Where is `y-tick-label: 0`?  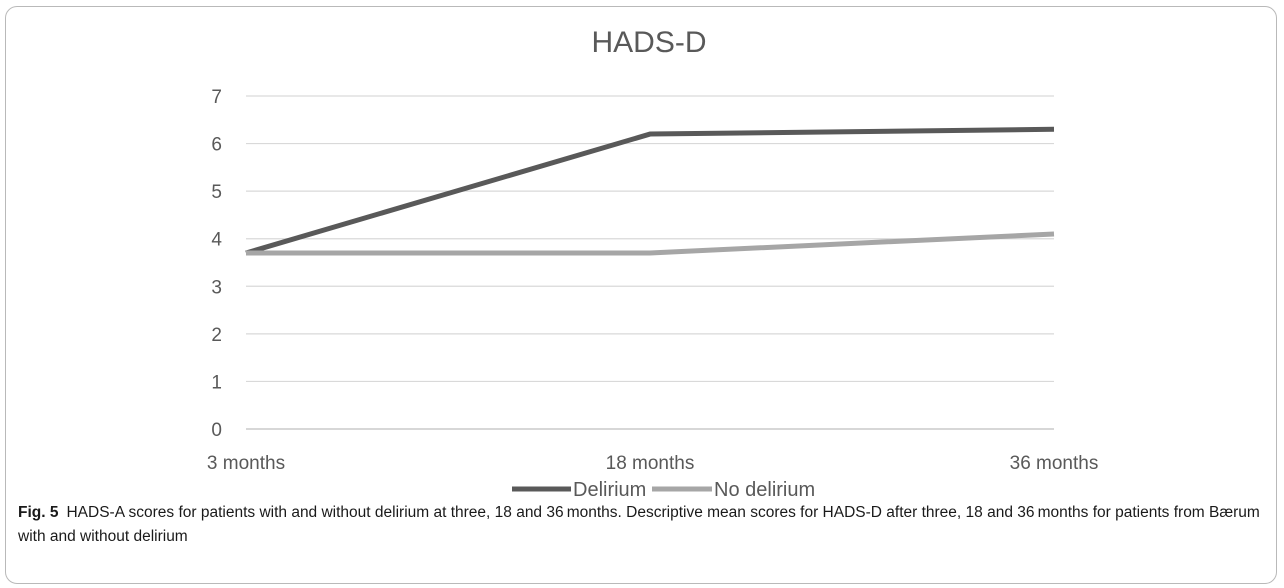 y-tick-label: 0 is located at coordinates (216, 430).